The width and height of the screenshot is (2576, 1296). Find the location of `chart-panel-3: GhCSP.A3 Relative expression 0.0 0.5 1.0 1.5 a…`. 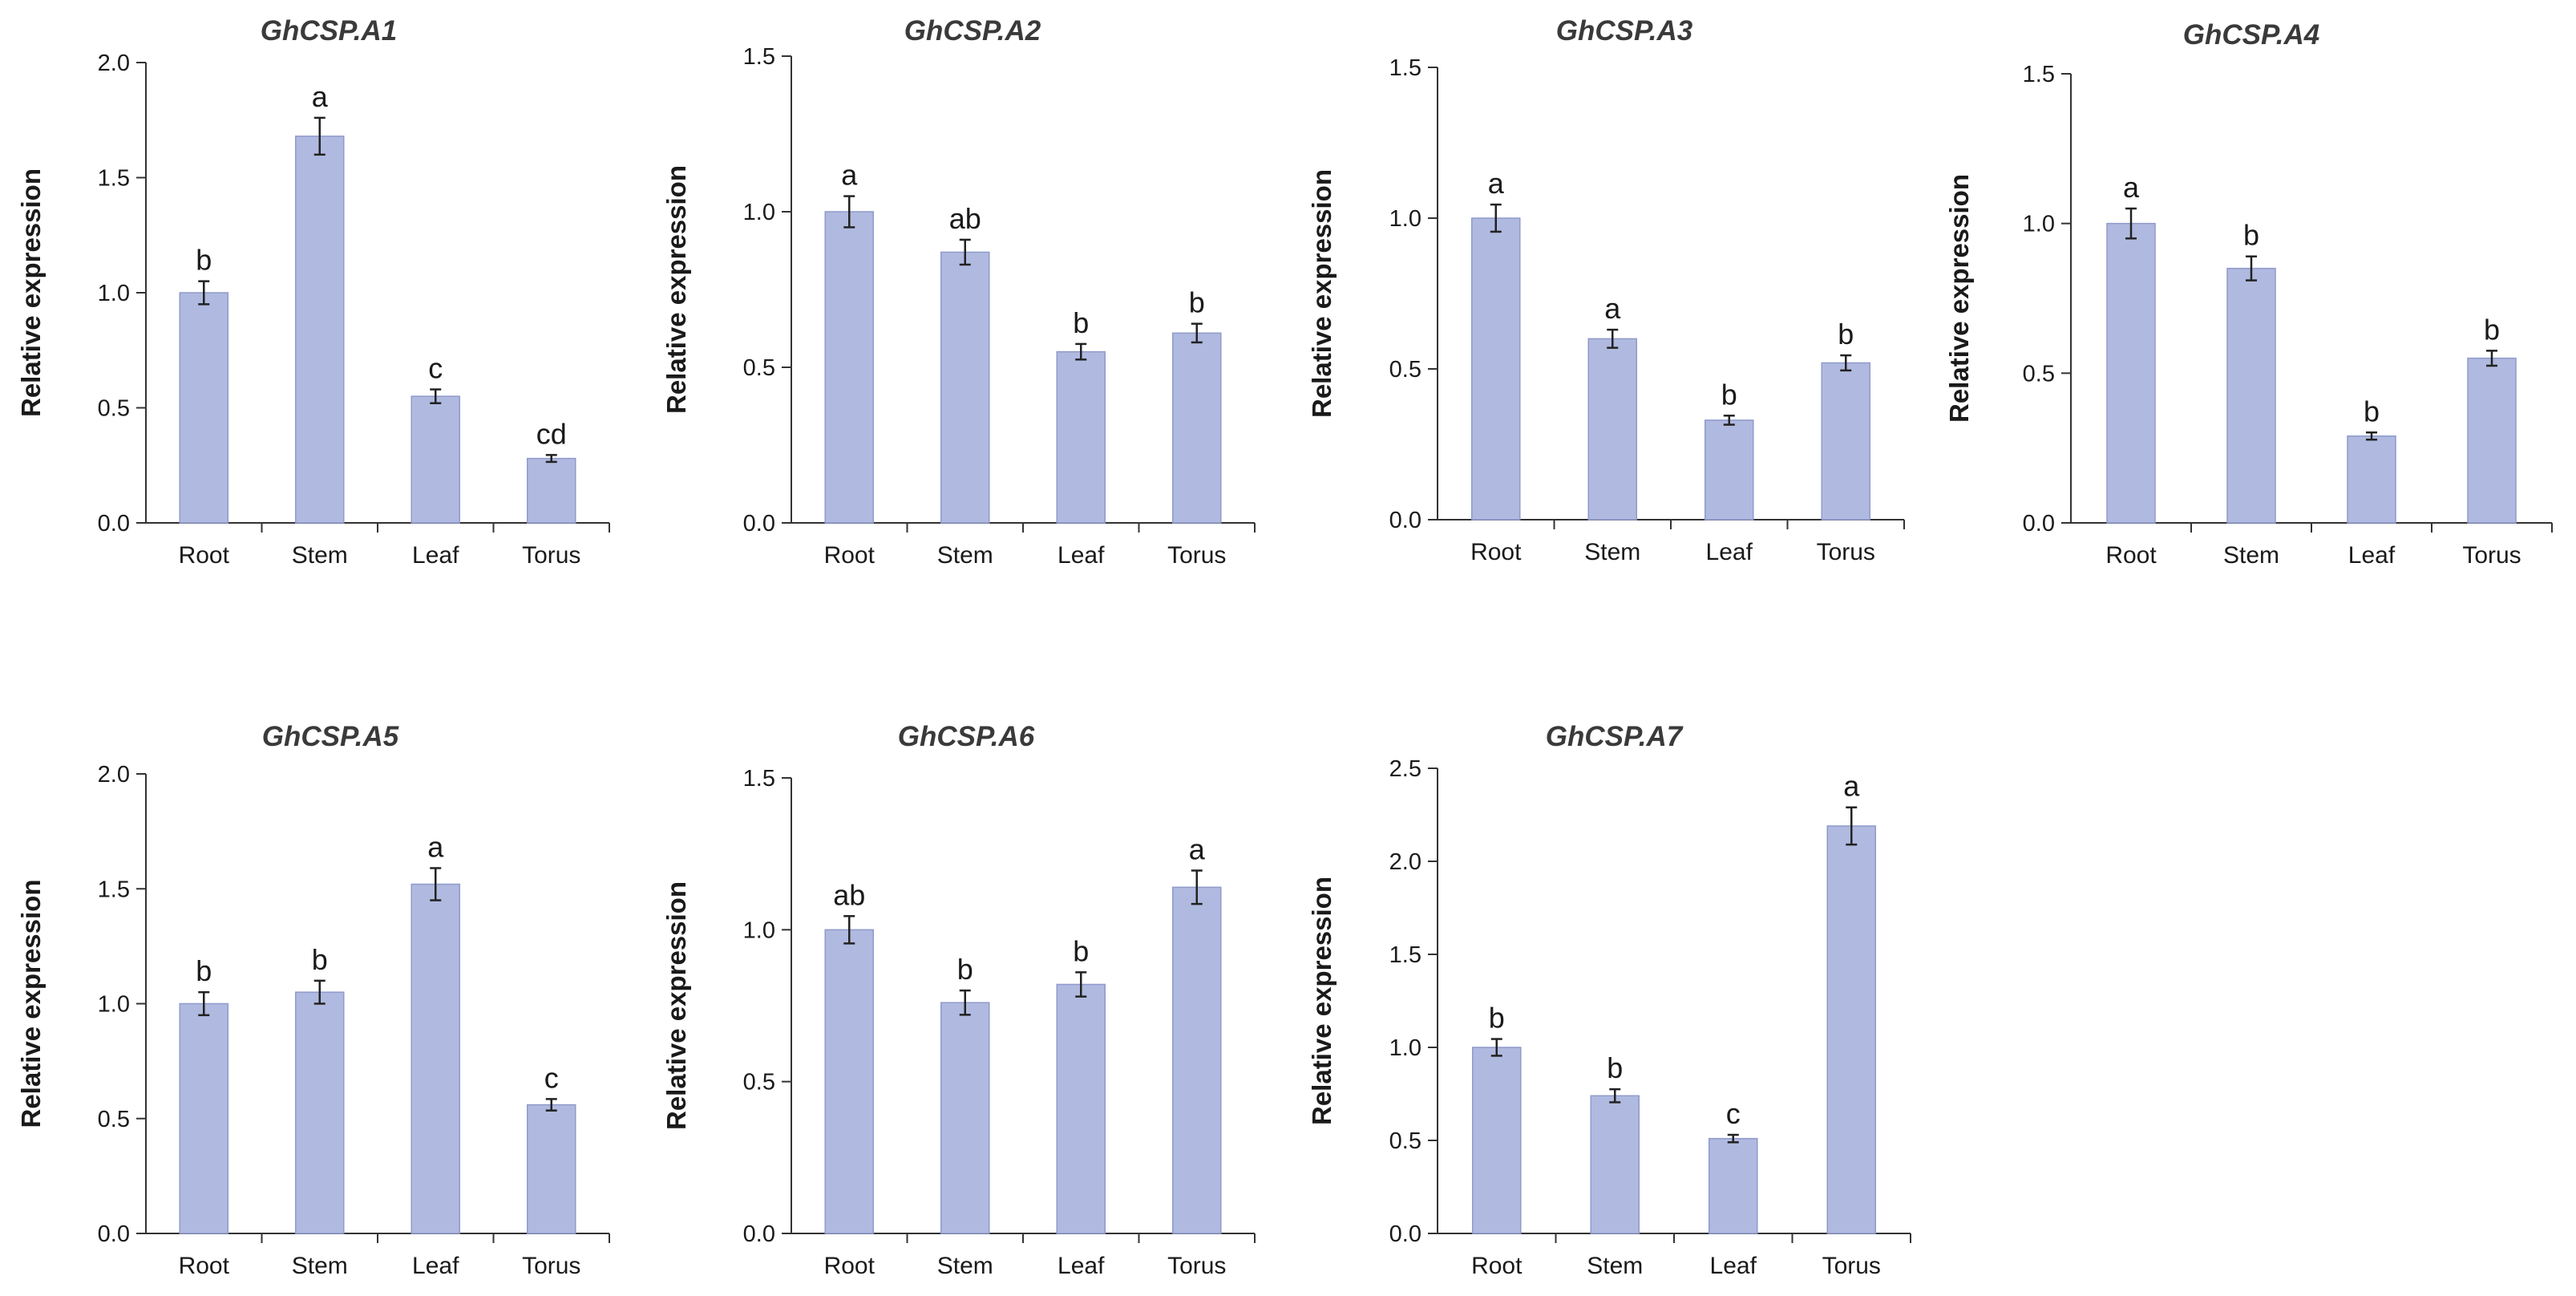

chart-panel-3: GhCSP.A3 Relative expression 0.0 0.5 1.0 1.5 a… is located at coordinates (1606, 290).